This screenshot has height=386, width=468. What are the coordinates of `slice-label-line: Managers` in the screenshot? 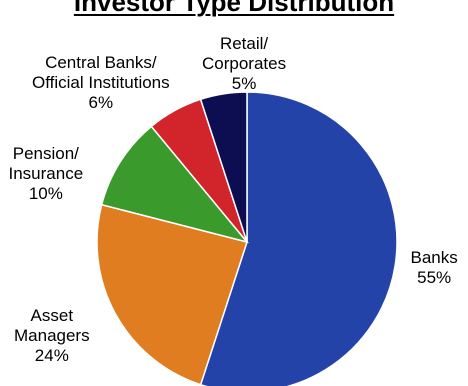 It's located at (52, 335).